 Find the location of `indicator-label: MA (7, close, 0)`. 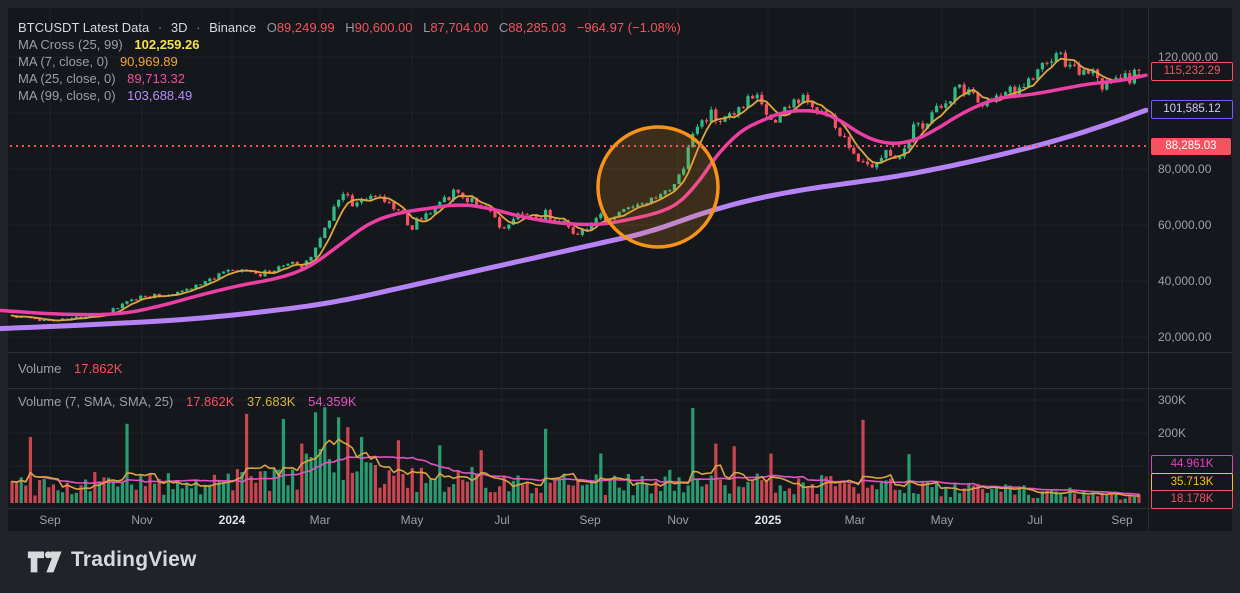

indicator-label: MA (7, close, 0) is located at coordinates (63, 61).